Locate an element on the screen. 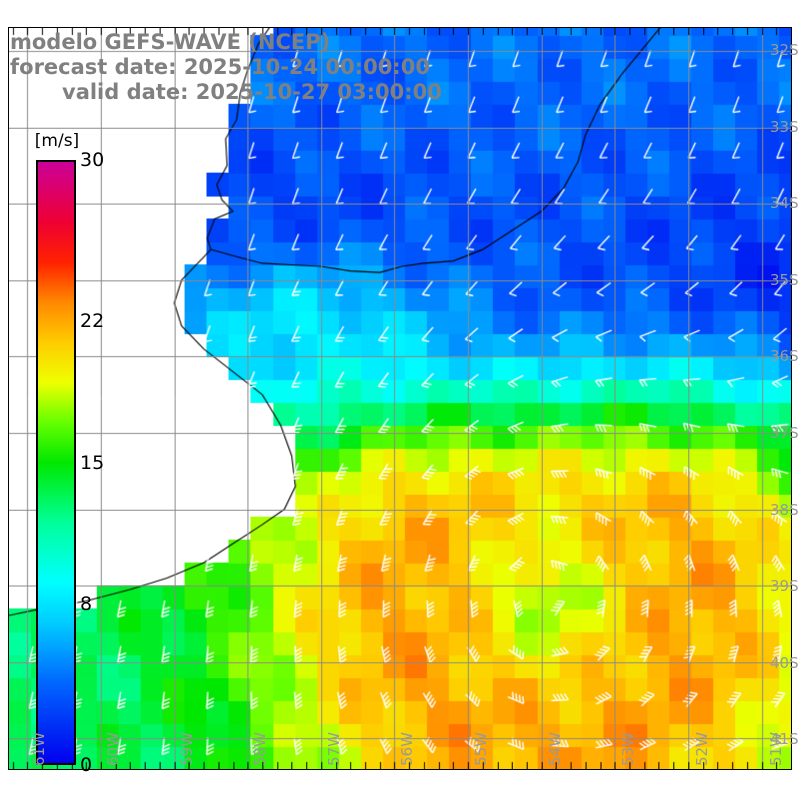  lon-label-53W: 53W is located at coordinates (628, 749).